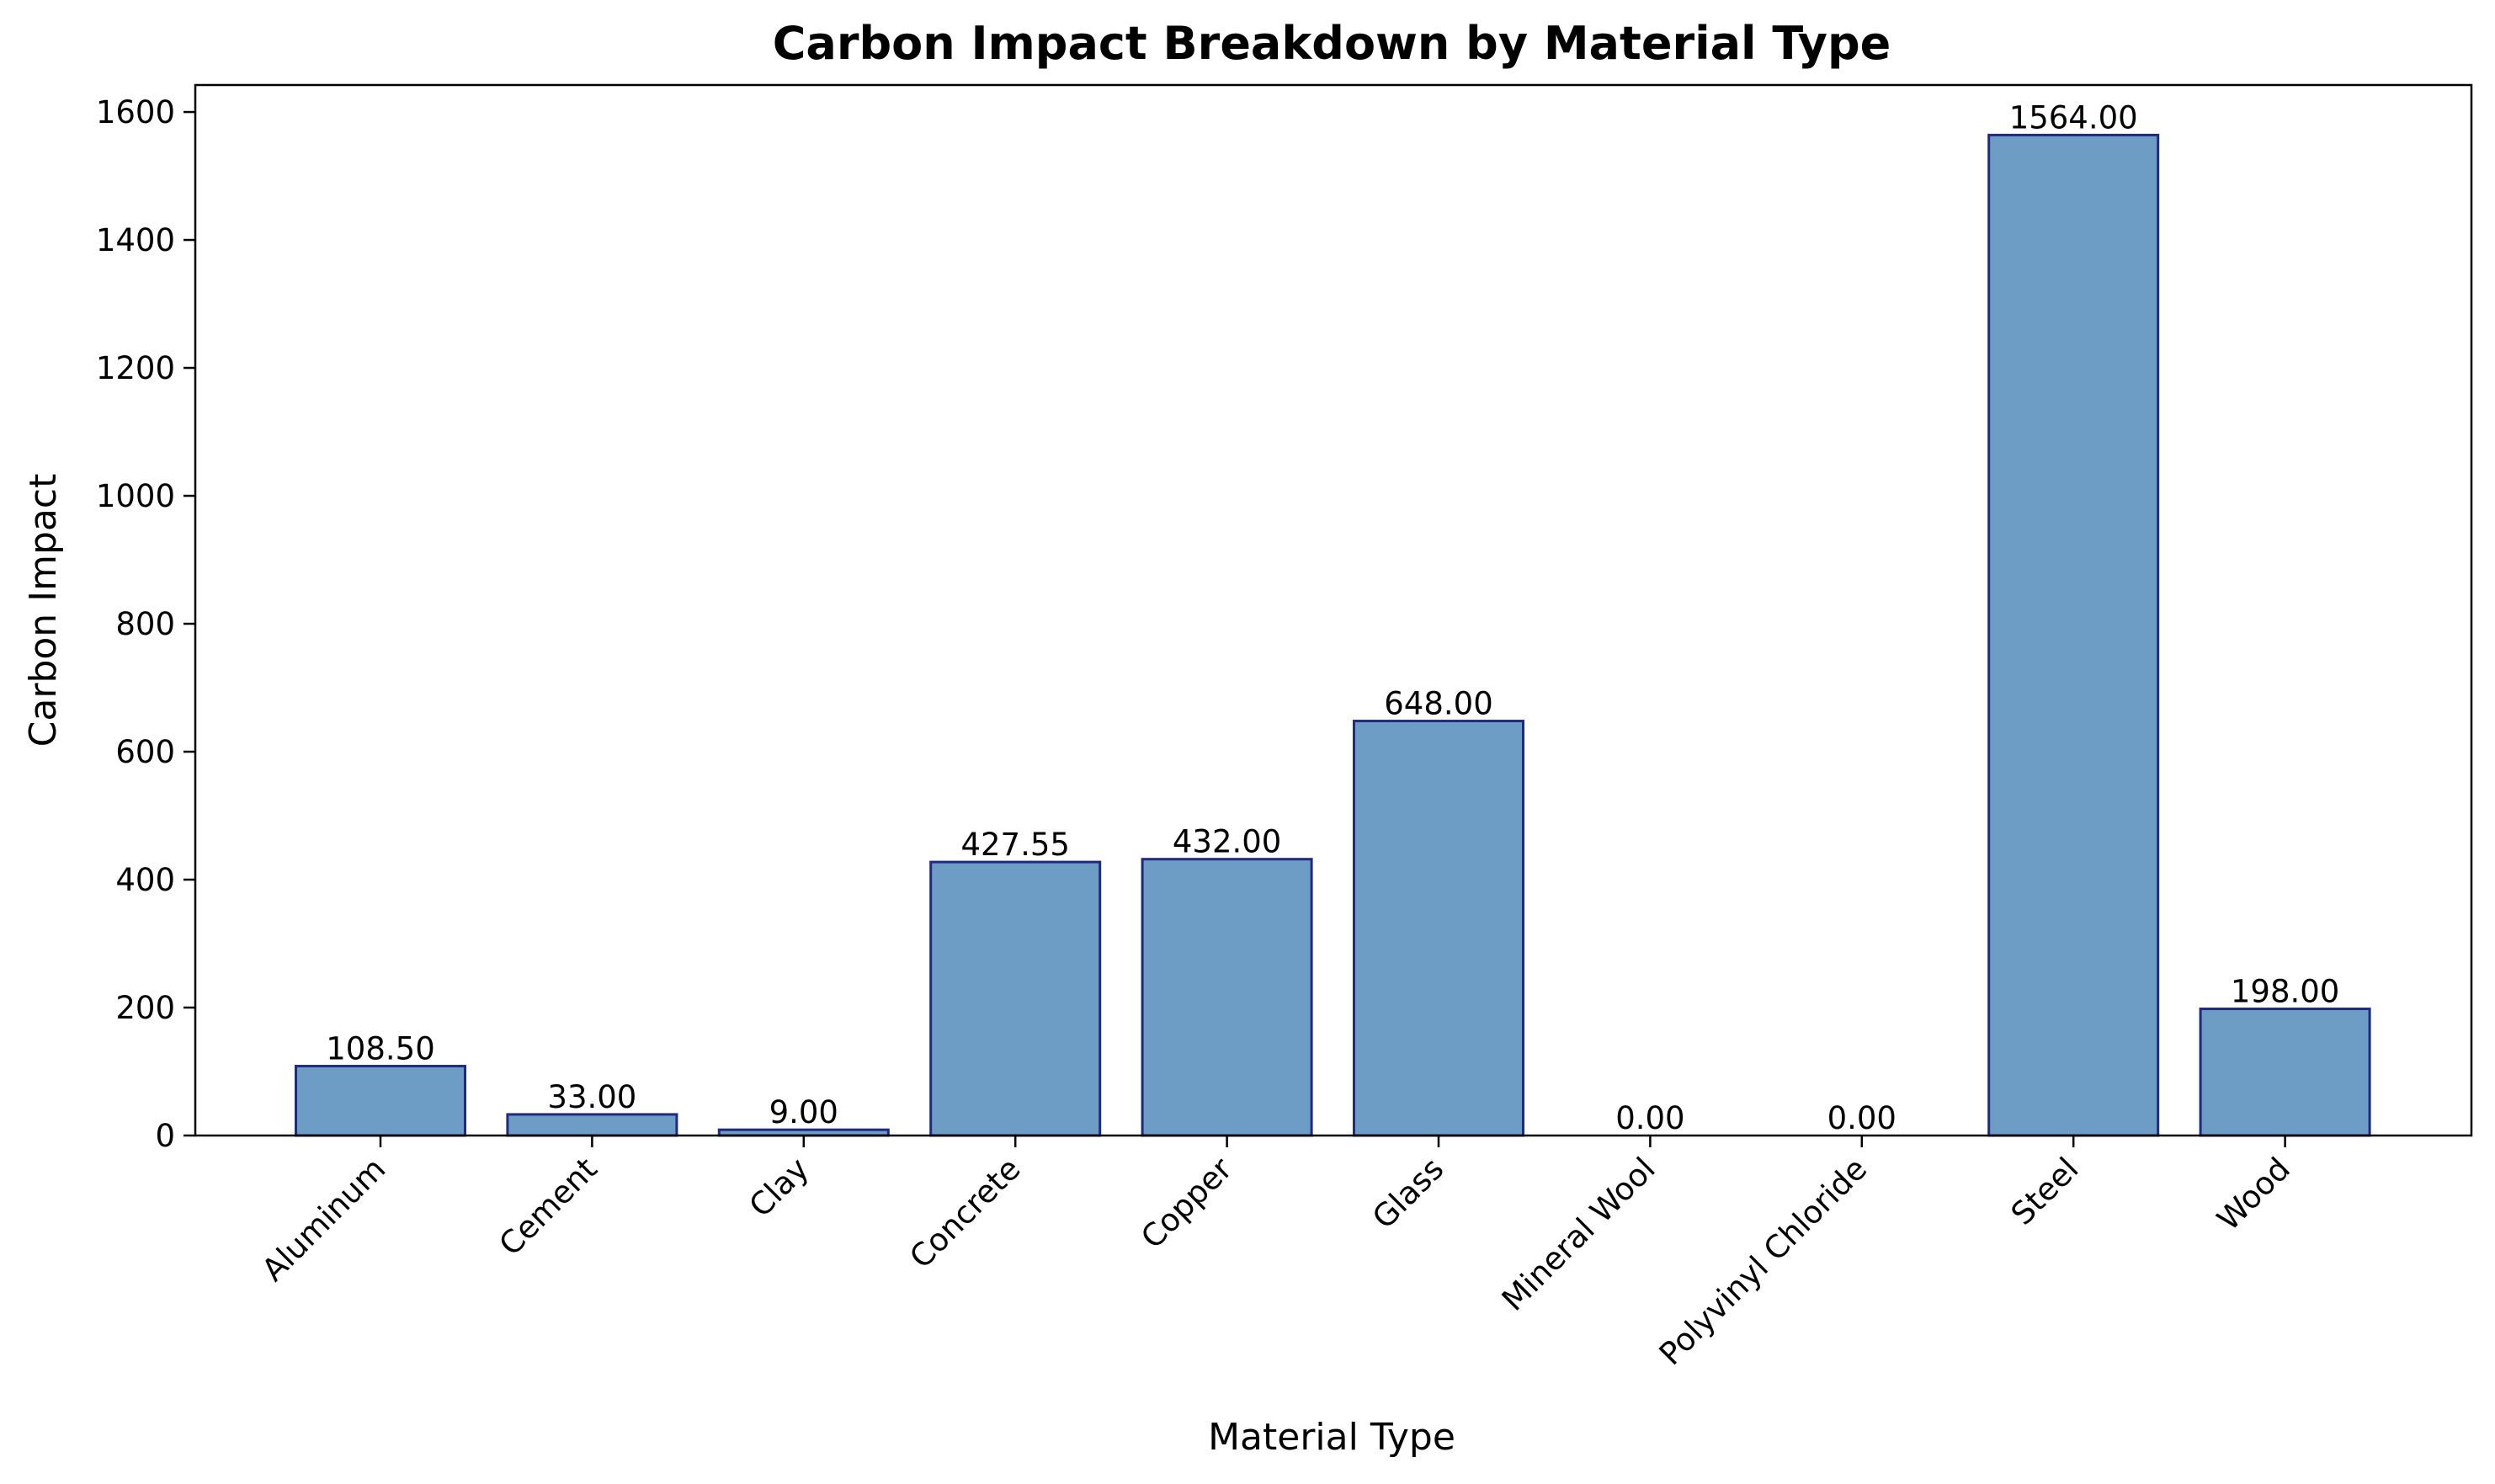 The width and height of the screenshot is (2495, 1484). Describe the element at coordinates (1407, 1193) in the screenshot. I see `x-tick-label: Glass` at that location.